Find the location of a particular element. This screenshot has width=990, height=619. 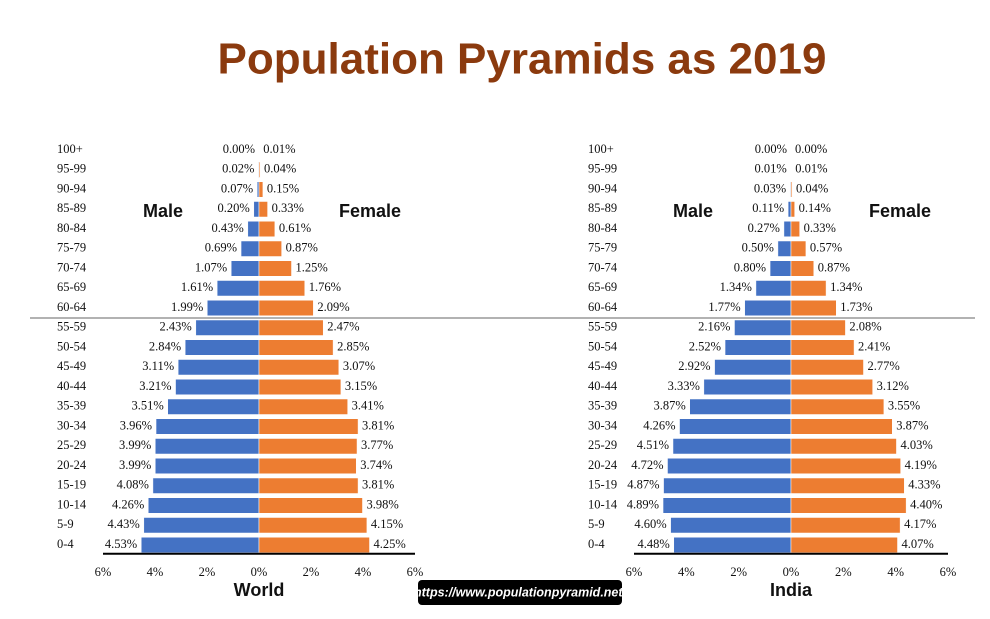

category-label: 80-84 is located at coordinates (603, 228).